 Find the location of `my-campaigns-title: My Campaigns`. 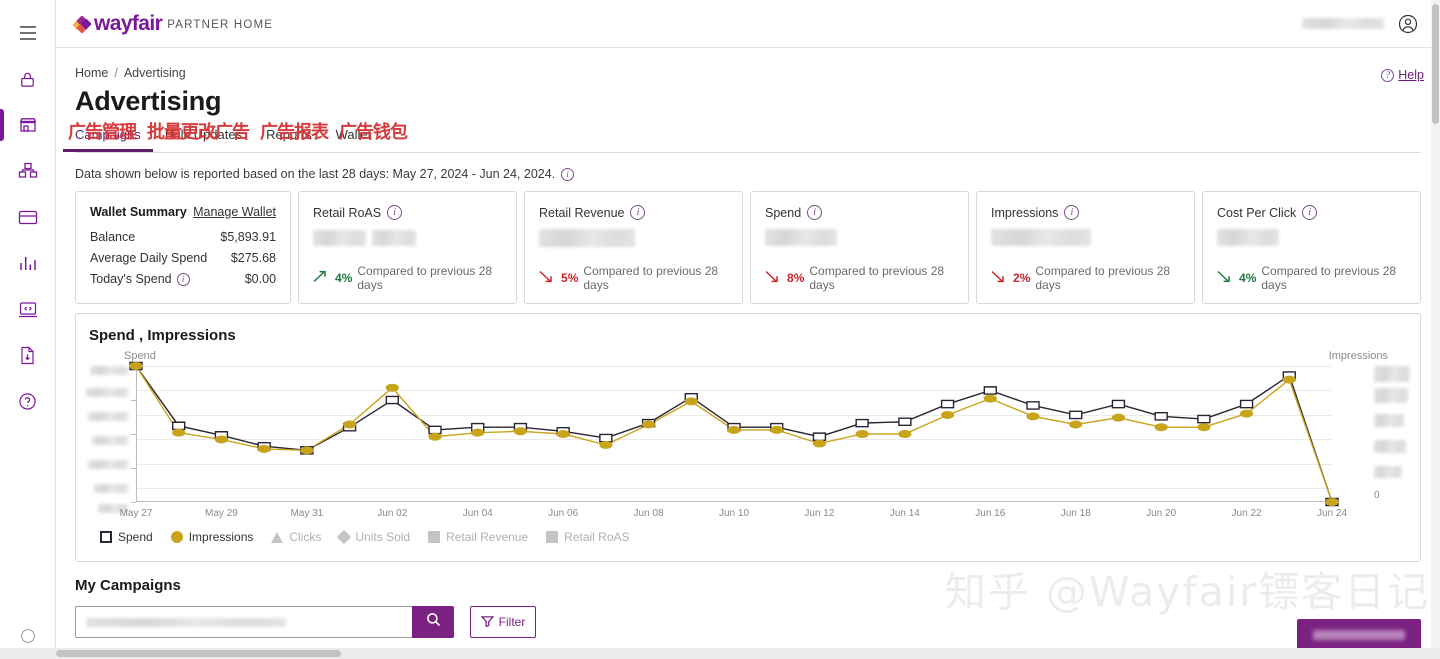

my-campaigns-title: My Campaigns is located at coordinates (128, 585).